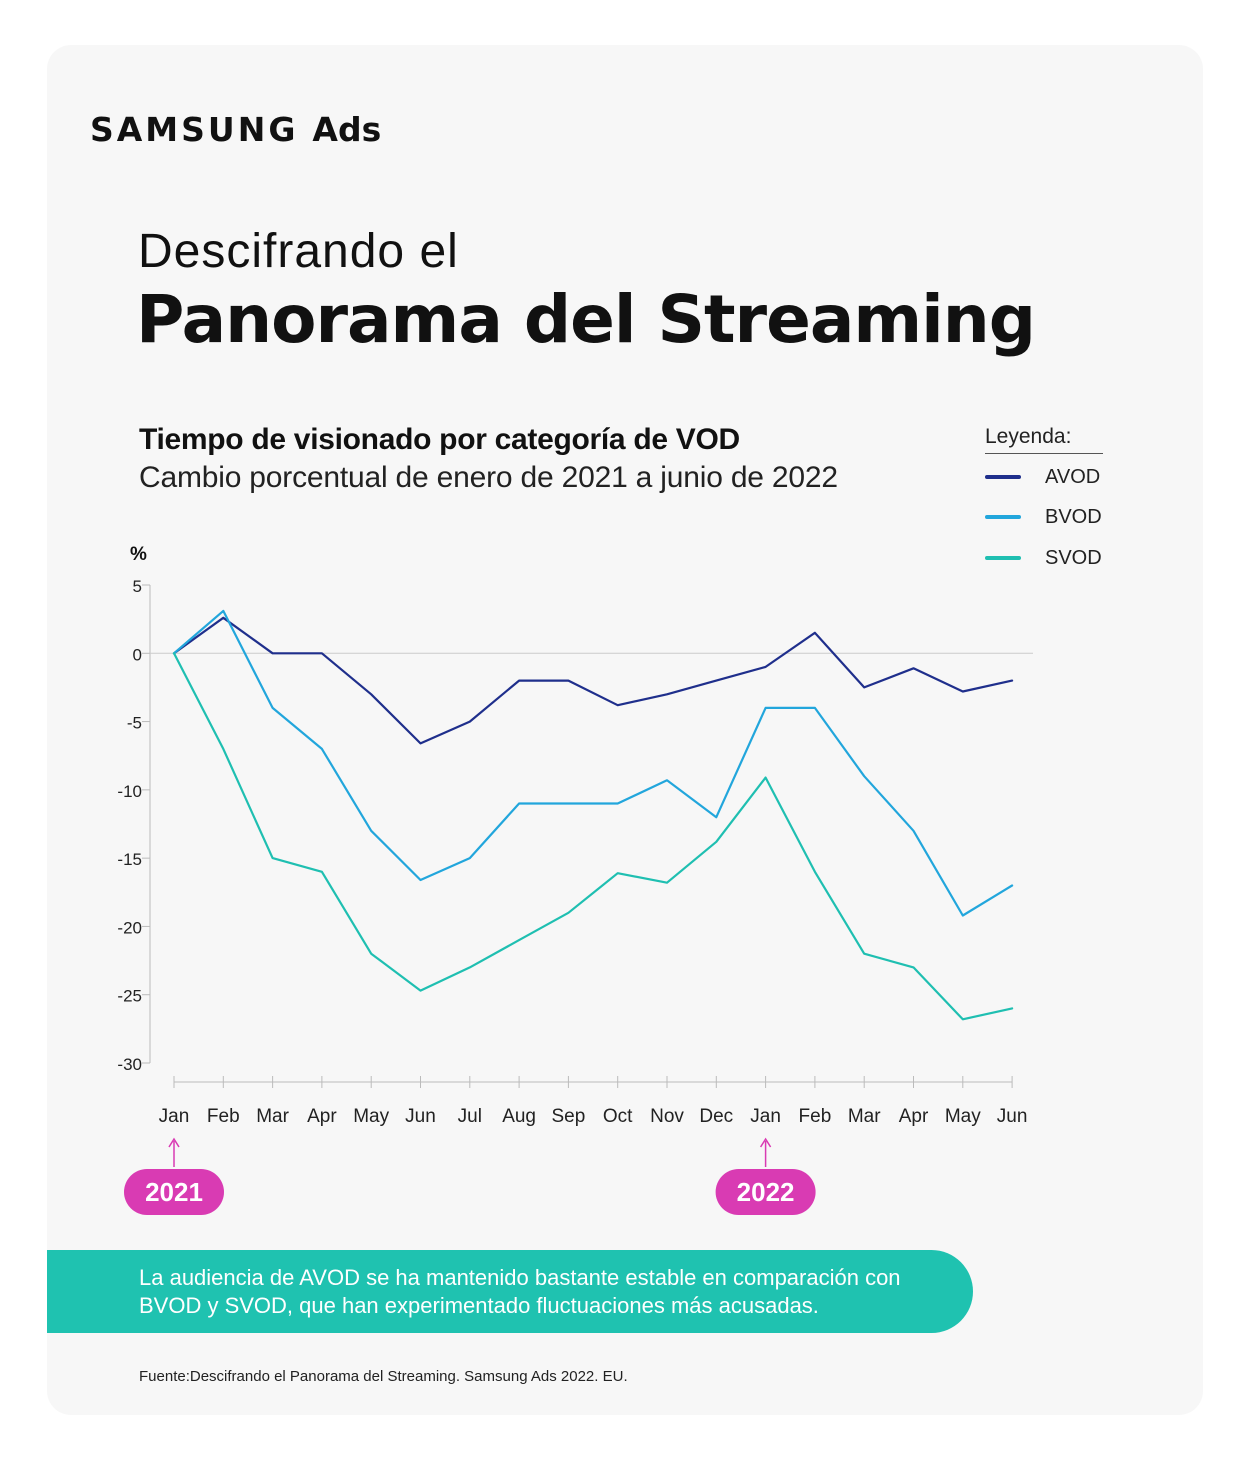  What do you see at coordinates (1044, 453) in the screenshot?
I see `legend-divider` at bounding box center [1044, 453].